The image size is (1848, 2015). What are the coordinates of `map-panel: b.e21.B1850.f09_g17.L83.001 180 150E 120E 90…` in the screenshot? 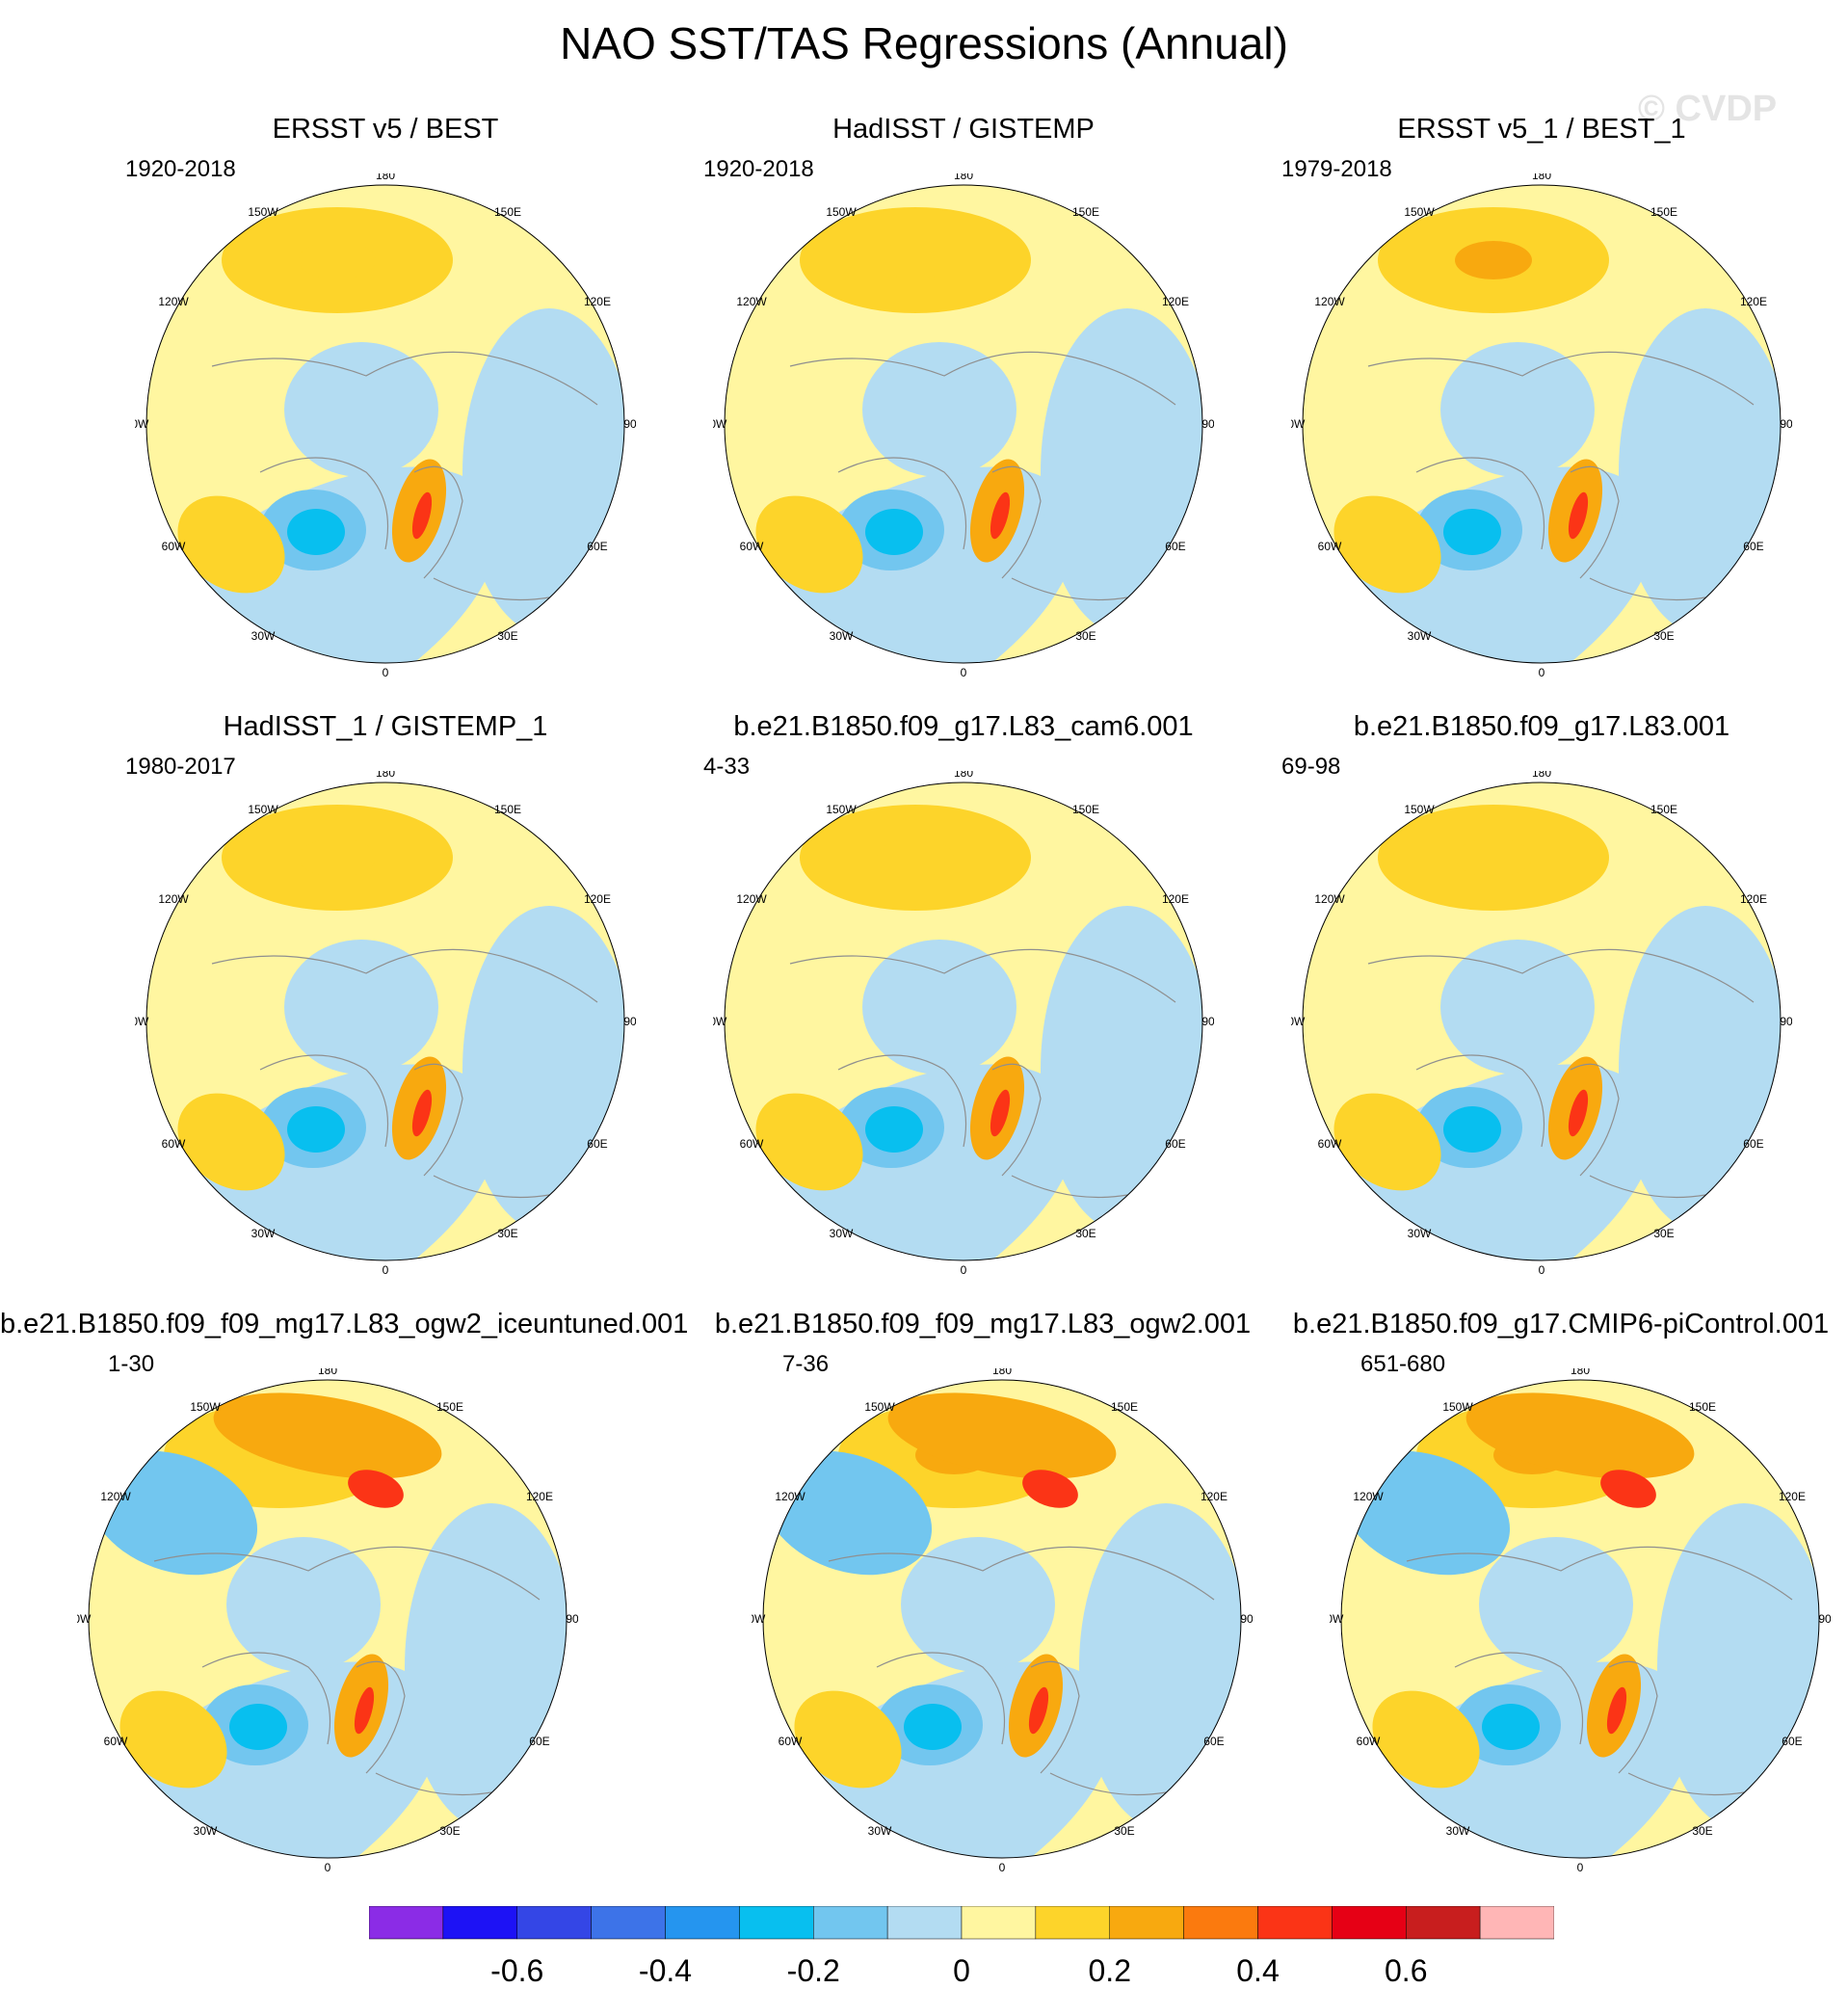 It's located at (1542, 1005).